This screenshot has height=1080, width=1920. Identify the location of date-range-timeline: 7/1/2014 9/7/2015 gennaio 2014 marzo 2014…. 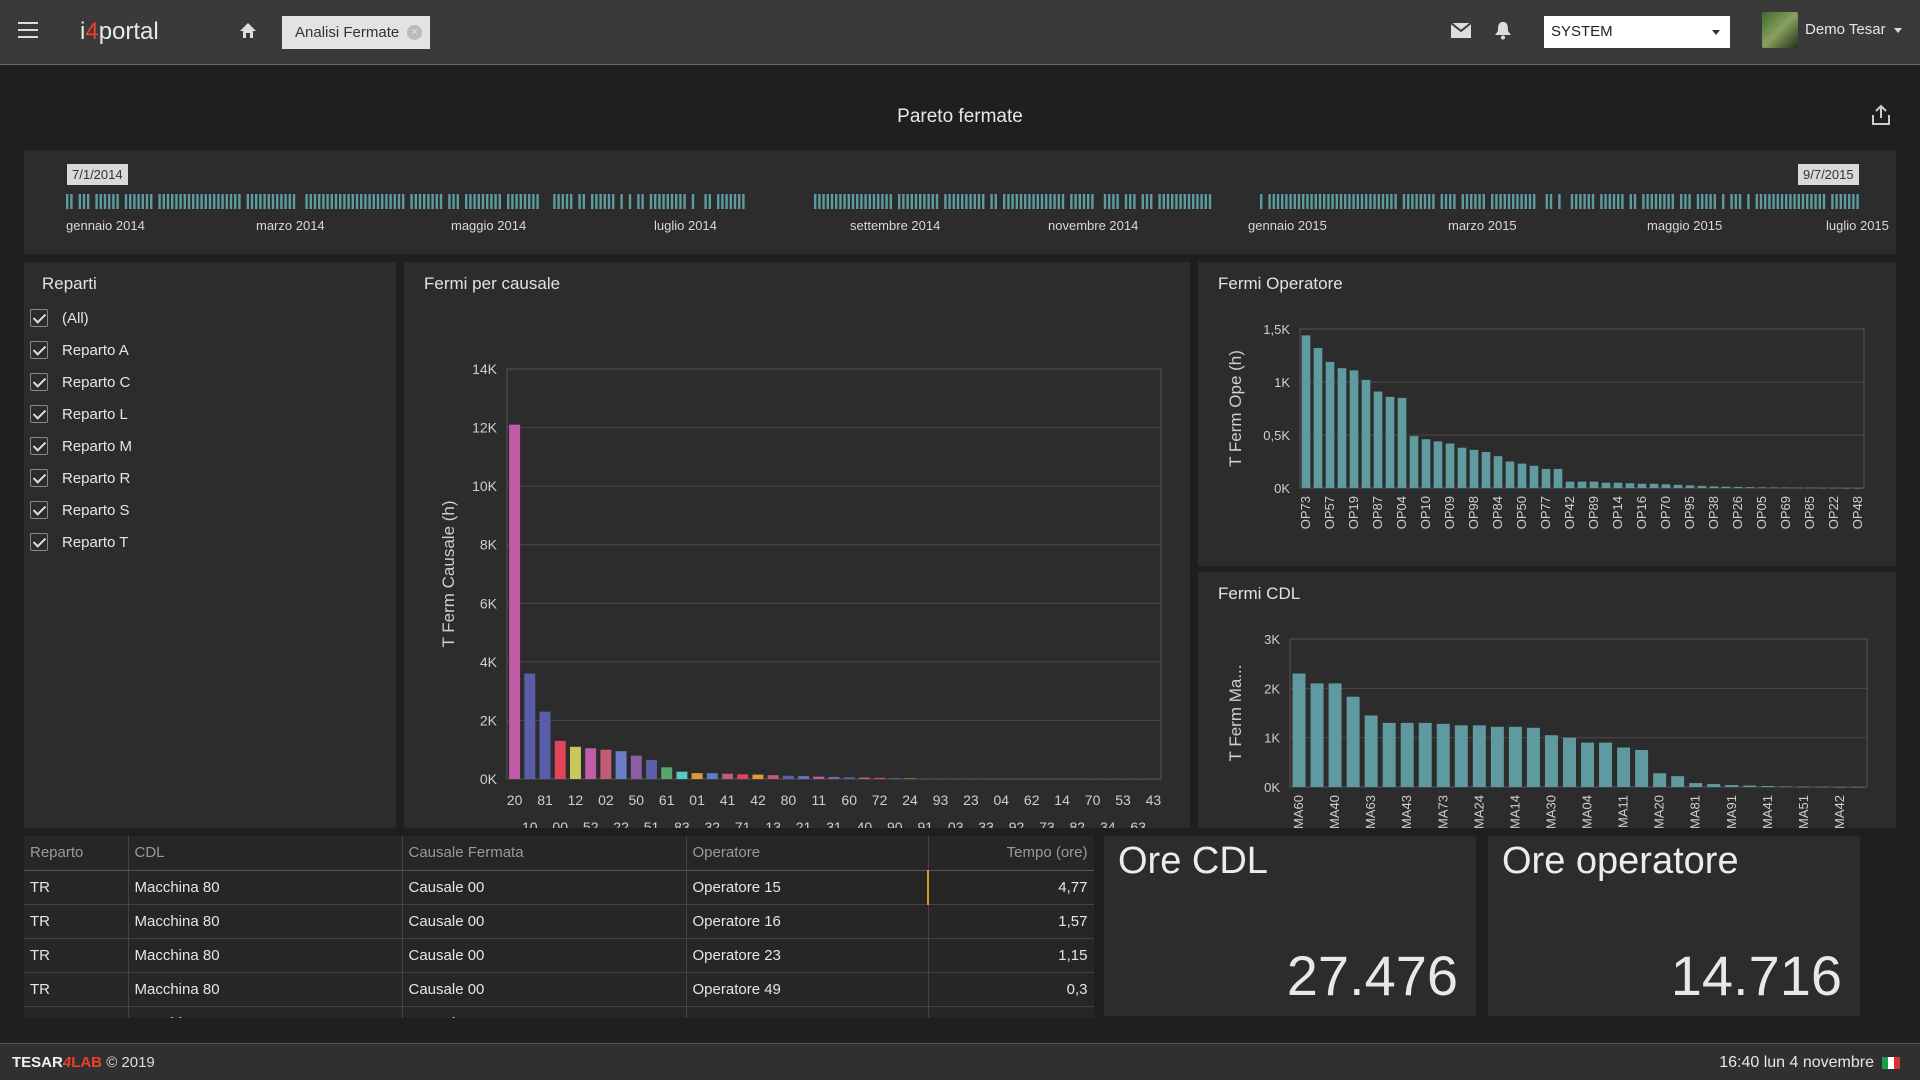
(960, 202).